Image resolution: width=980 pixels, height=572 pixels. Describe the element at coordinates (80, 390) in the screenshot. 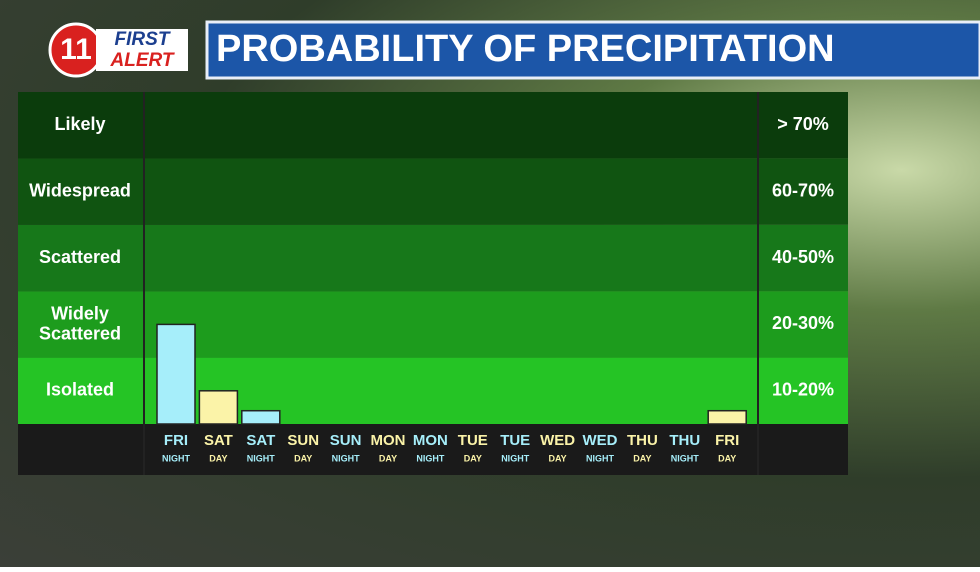

I see `band-name: Isolated` at that location.